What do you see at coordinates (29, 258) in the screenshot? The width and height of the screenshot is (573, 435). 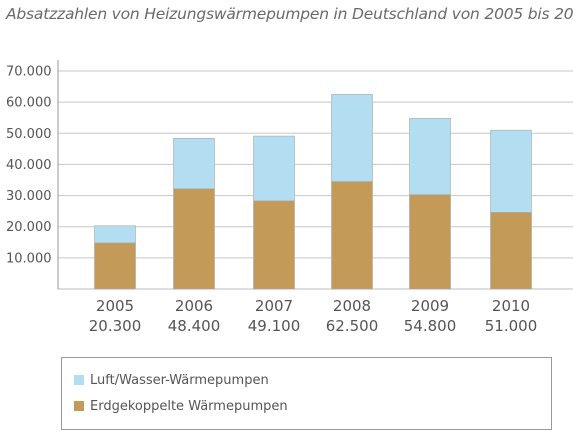 I see `y-tick-label: 10.000` at bounding box center [29, 258].